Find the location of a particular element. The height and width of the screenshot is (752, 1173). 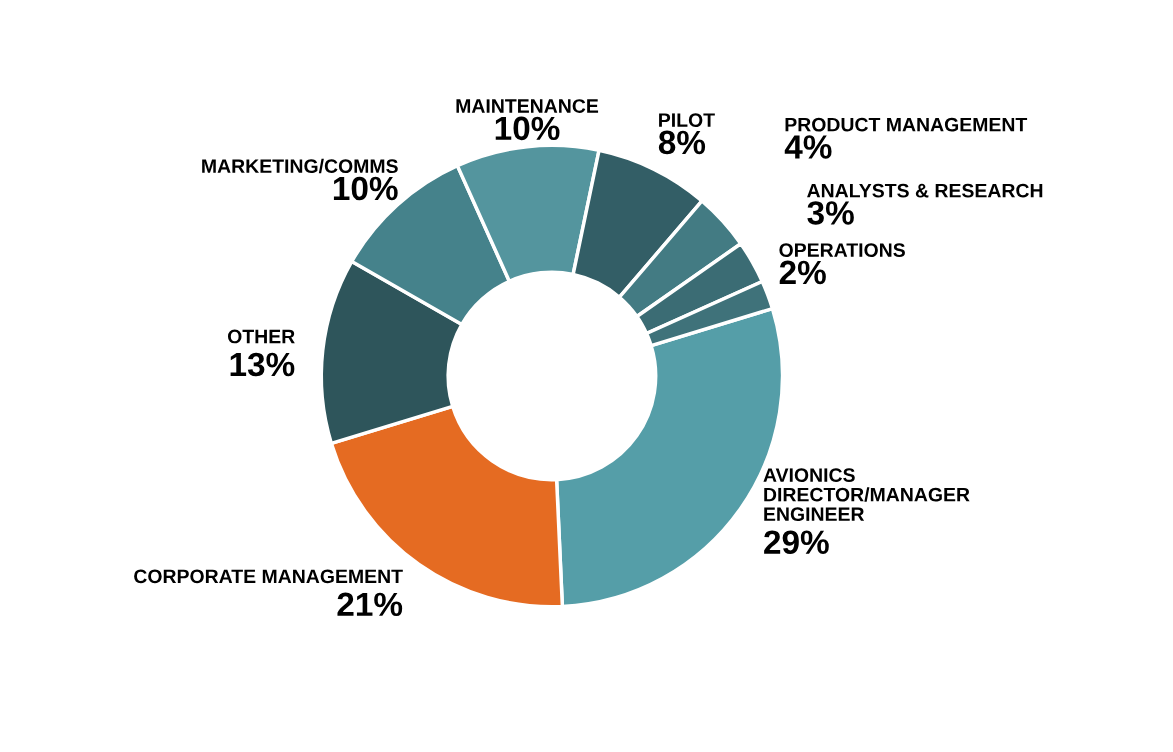

slice-label: MARKETING/COMMS is located at coordinates (300, 166).